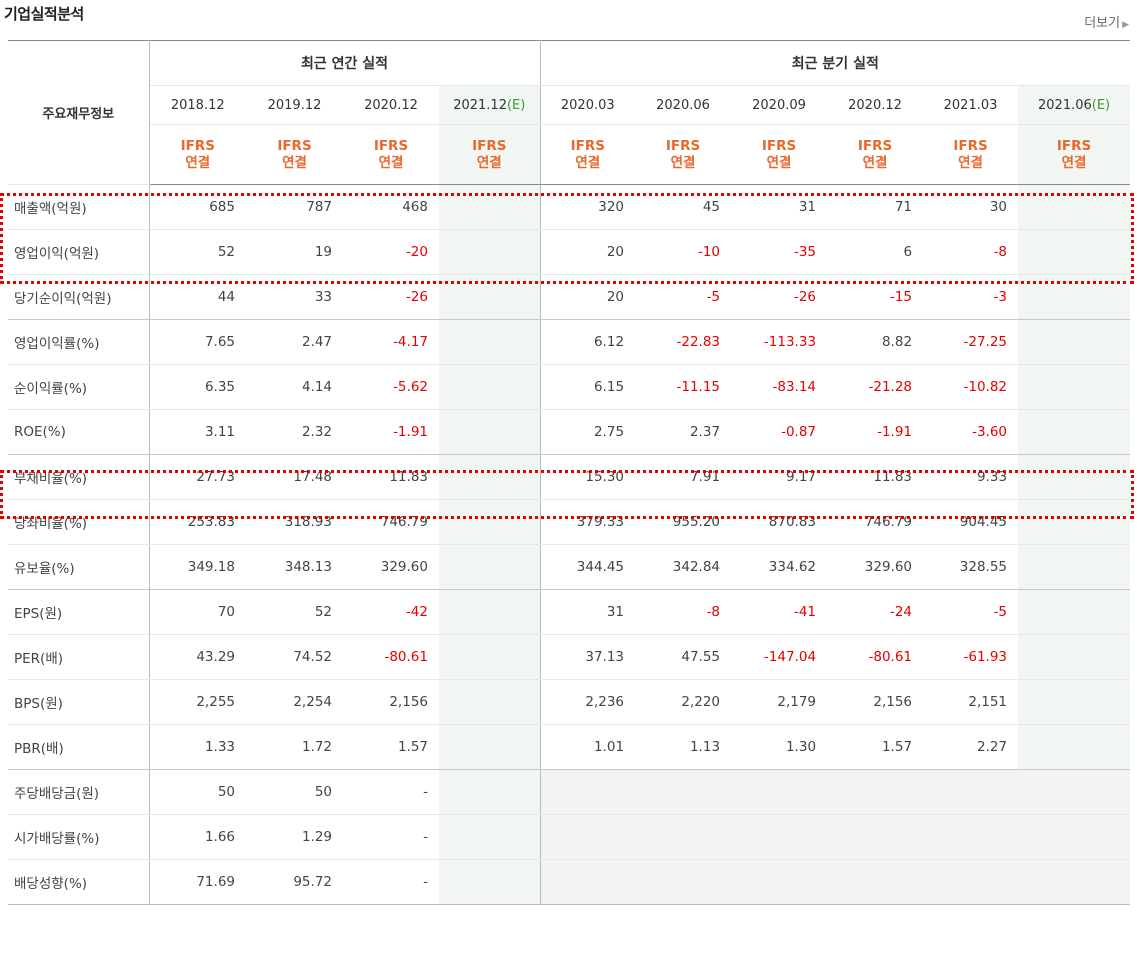  I want to click on value-cell: 70, so click(197, 612).